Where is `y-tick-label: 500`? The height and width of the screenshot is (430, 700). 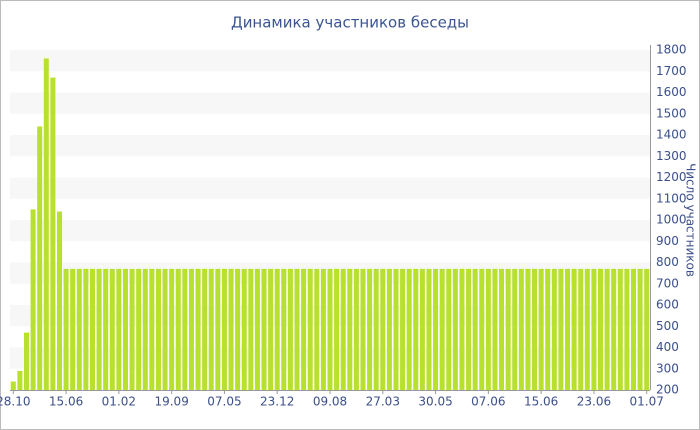
y-tick-label: 500 is located at coordinates (667, 326).